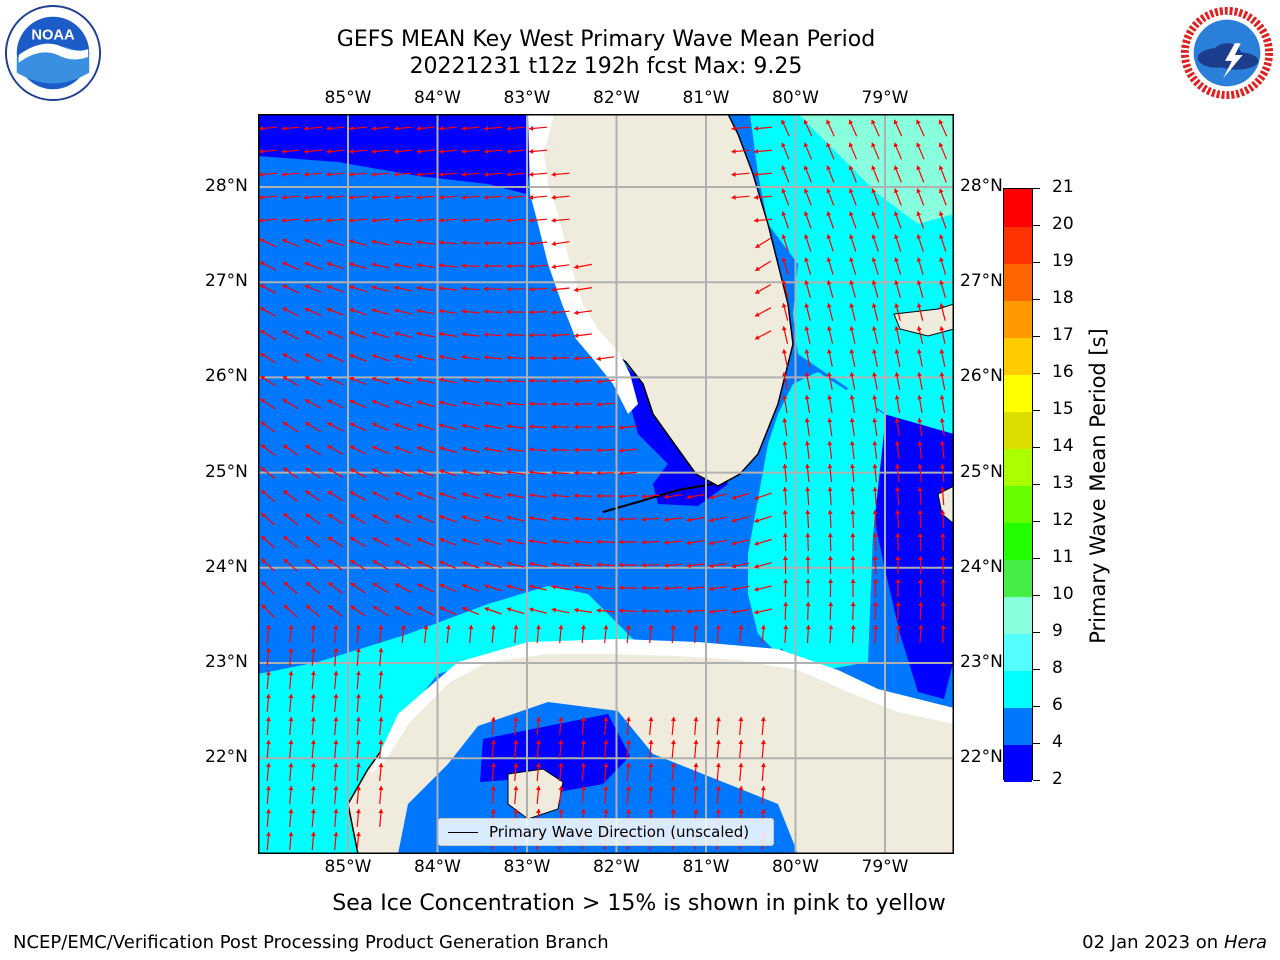 Image resolution: width=1280 pixels, height=960 pixels. I want to click on colorbar-tick-label: 9, so click(1057, 631).